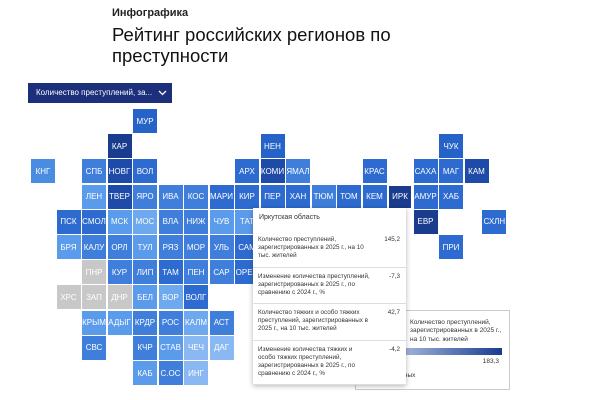 This screenshot has width=600, height=400. I want to click on region-tile: ЗАП, so click(94, 297).